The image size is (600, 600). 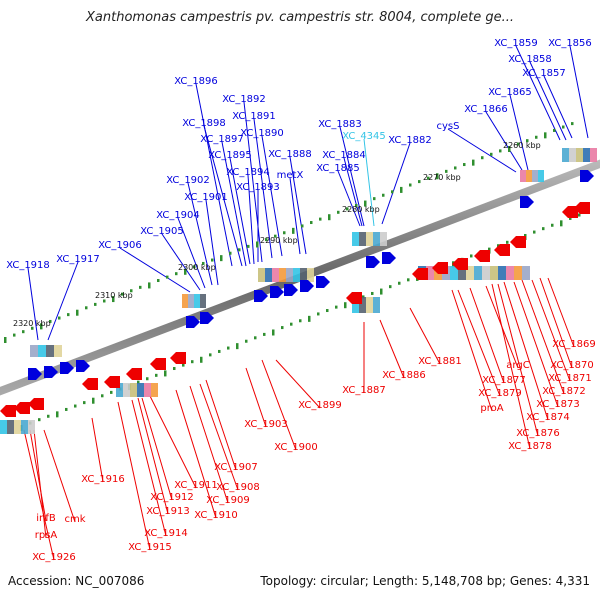 What do you see at coordinates (570, 378) in the screenshot?
I see `gene-label-bottom: XC_1871` at bounding box center [570, 378].